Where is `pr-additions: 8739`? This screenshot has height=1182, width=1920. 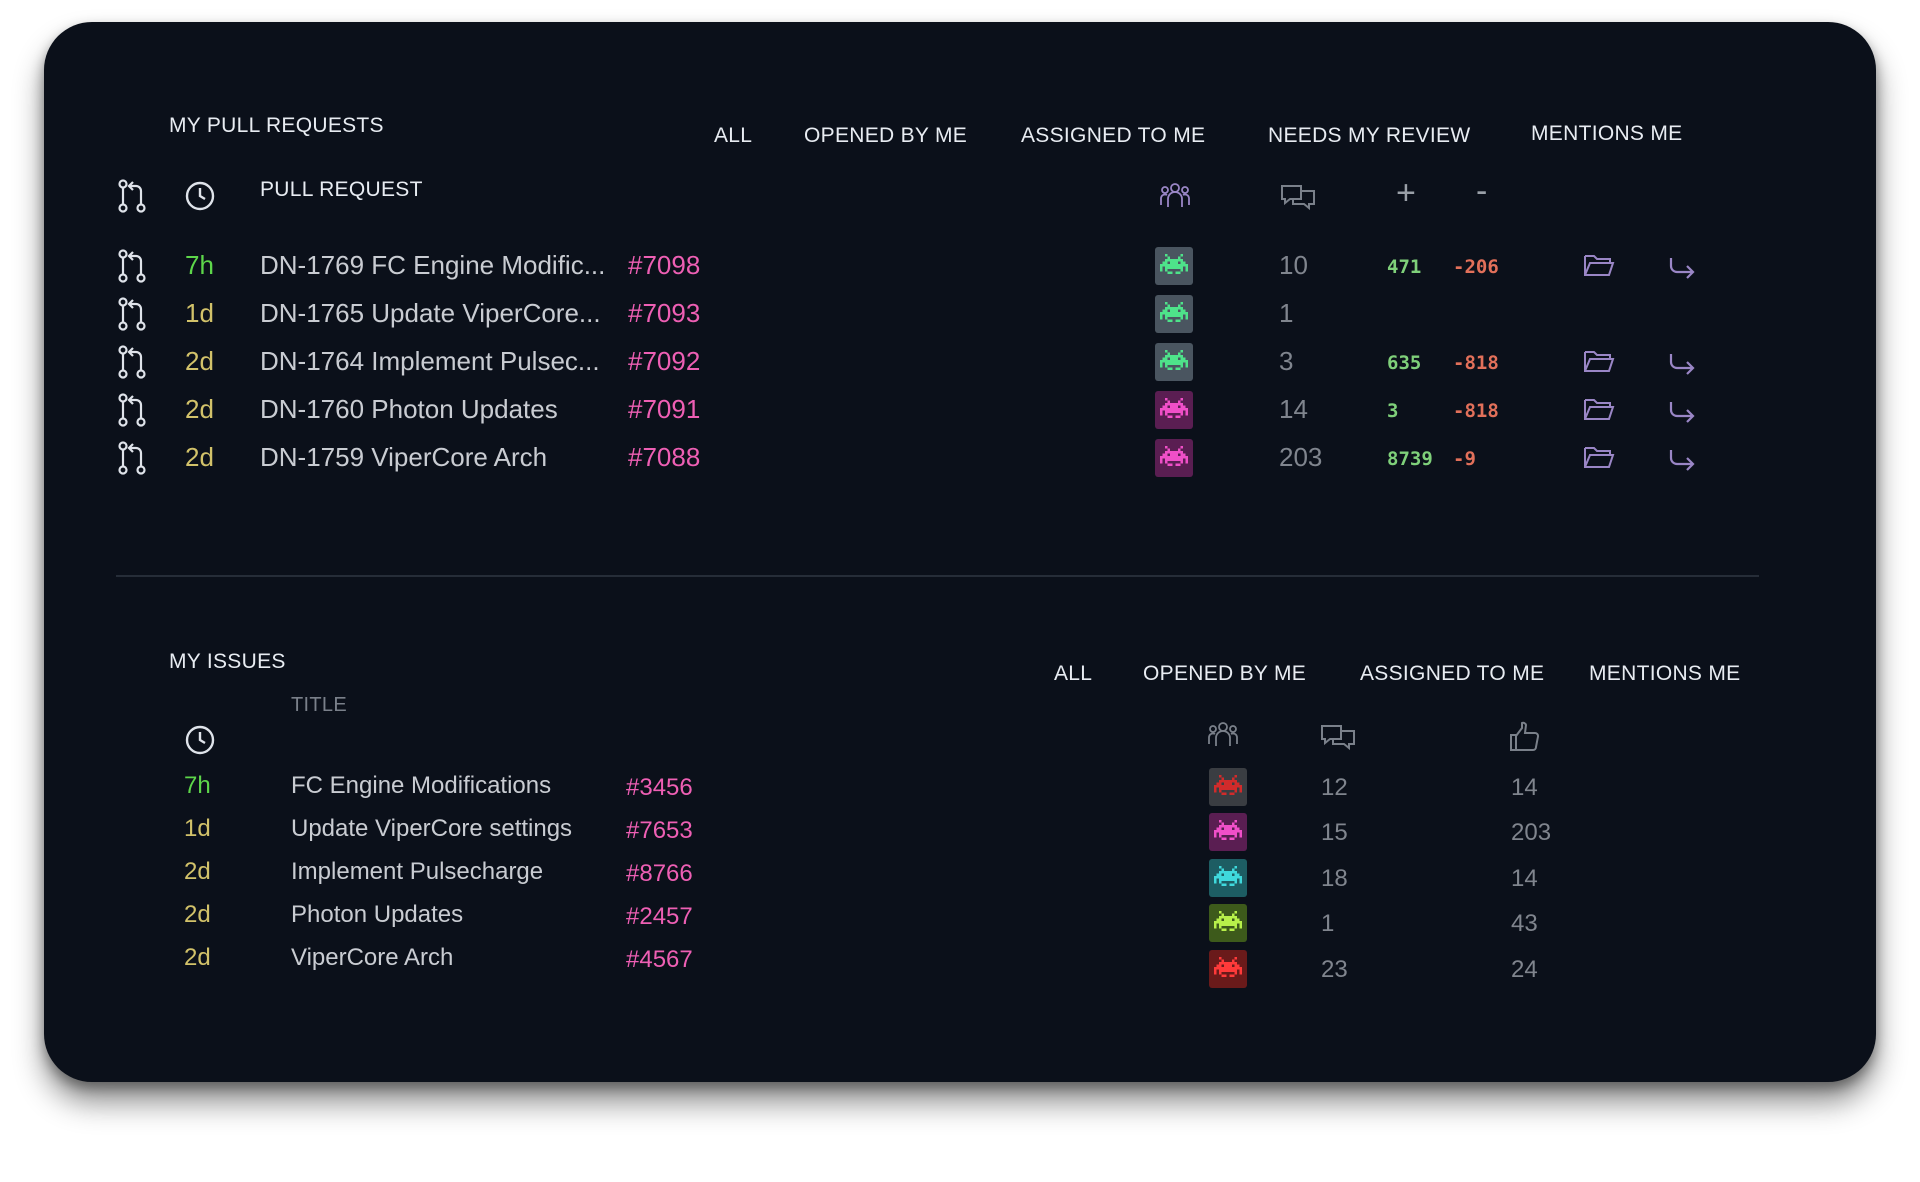 pr-additions: 8739 is located at coordinates (1410, 459).